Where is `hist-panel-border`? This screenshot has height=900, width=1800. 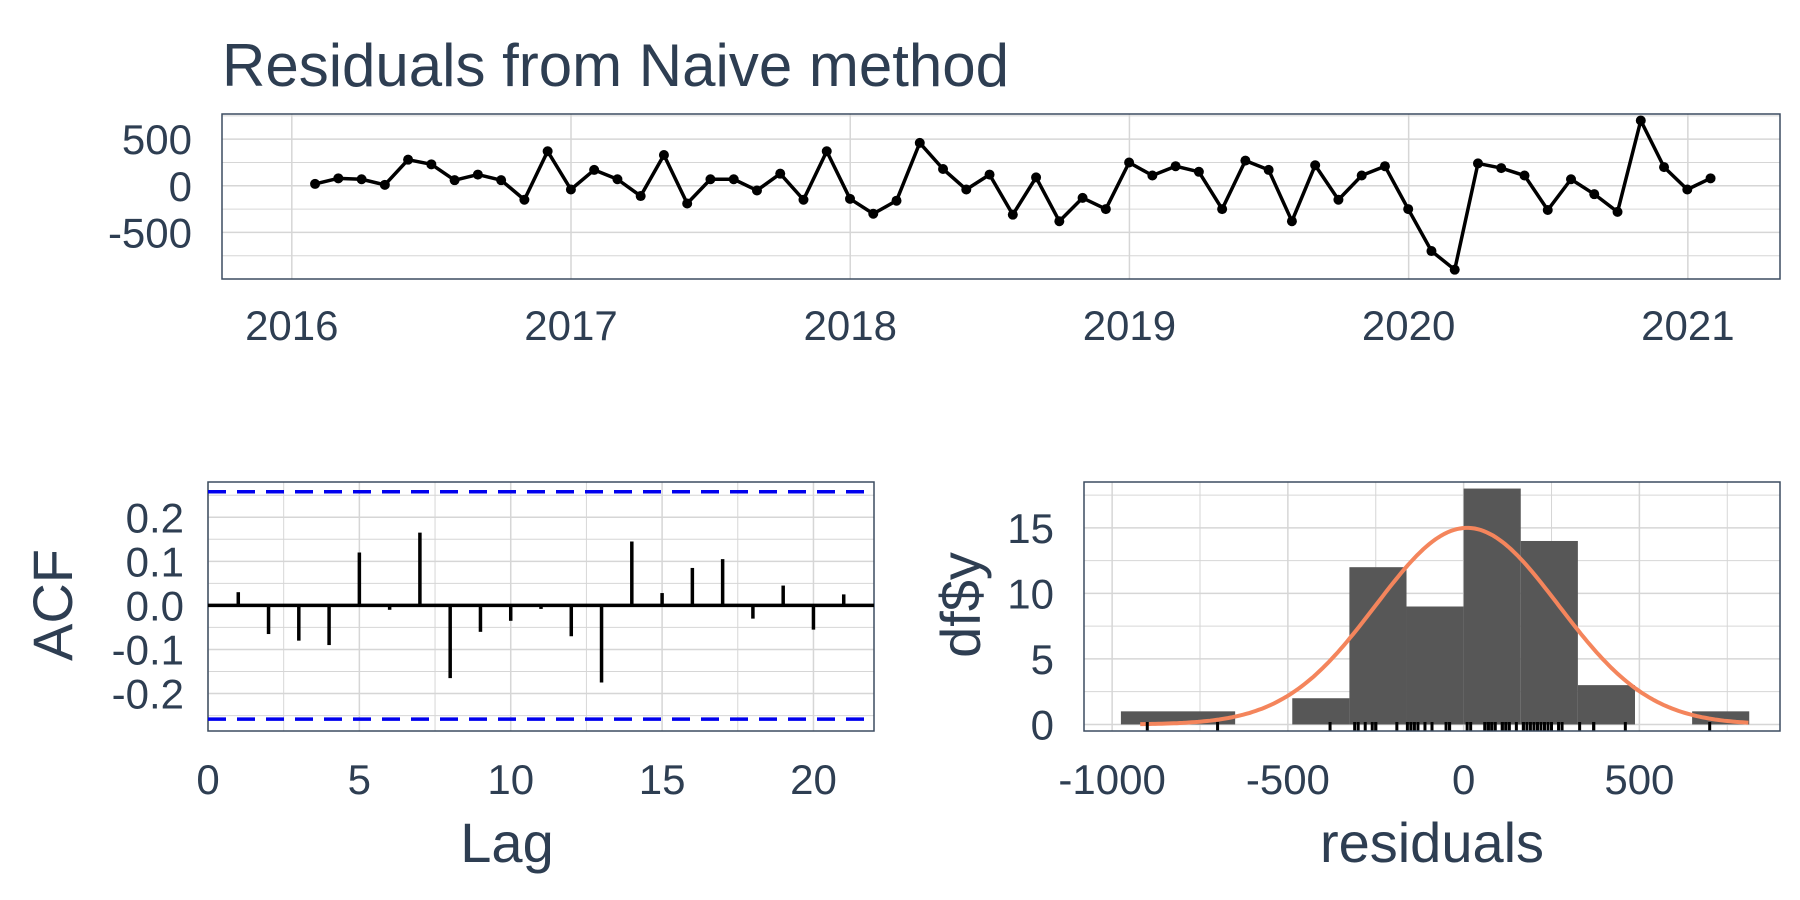 hist-panel-border is located at coordinates (1432, 606).